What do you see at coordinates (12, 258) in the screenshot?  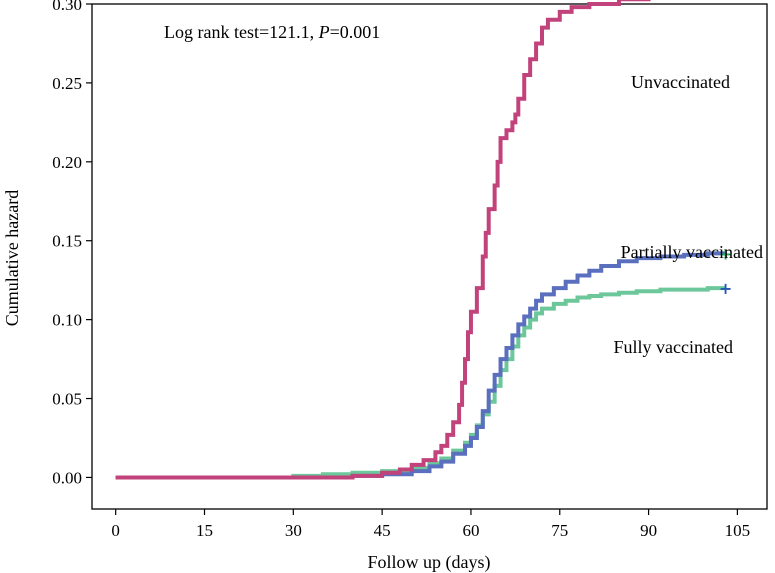 I see `y-axis-title: Cumulative hazard` at bounding box center [12, 258].